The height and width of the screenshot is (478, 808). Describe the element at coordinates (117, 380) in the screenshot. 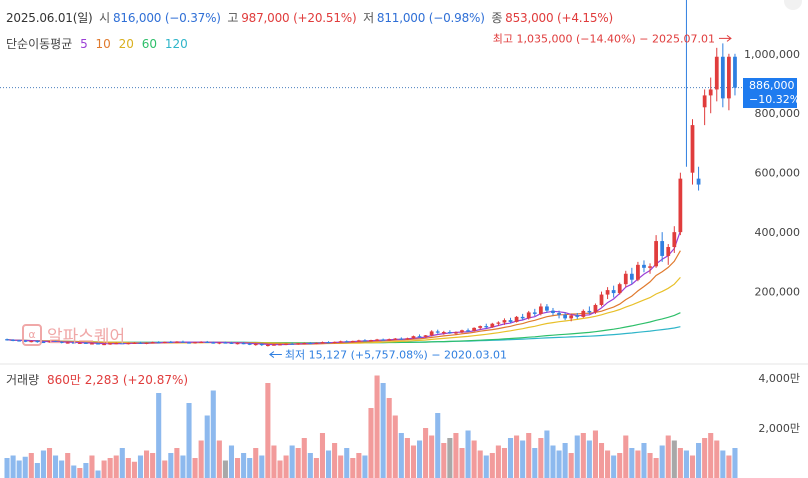

I see `volume-value: 860만 2,283 (+20.87%)` at that location.